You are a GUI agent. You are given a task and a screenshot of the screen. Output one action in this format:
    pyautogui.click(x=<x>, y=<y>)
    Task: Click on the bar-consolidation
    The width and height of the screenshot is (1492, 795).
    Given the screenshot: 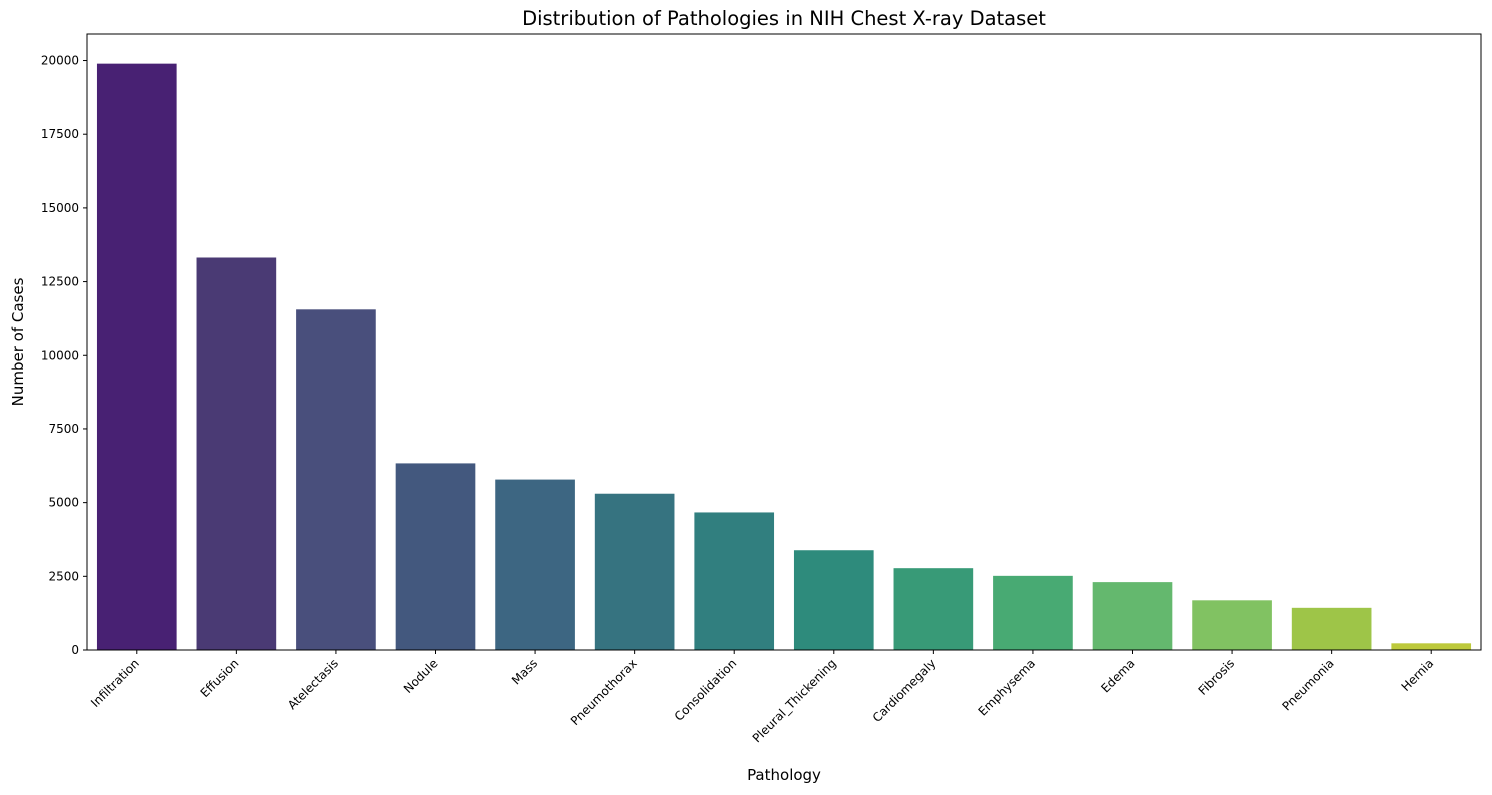 What is the action you would take?
    pyautogui.click(x=734, y=581)
    